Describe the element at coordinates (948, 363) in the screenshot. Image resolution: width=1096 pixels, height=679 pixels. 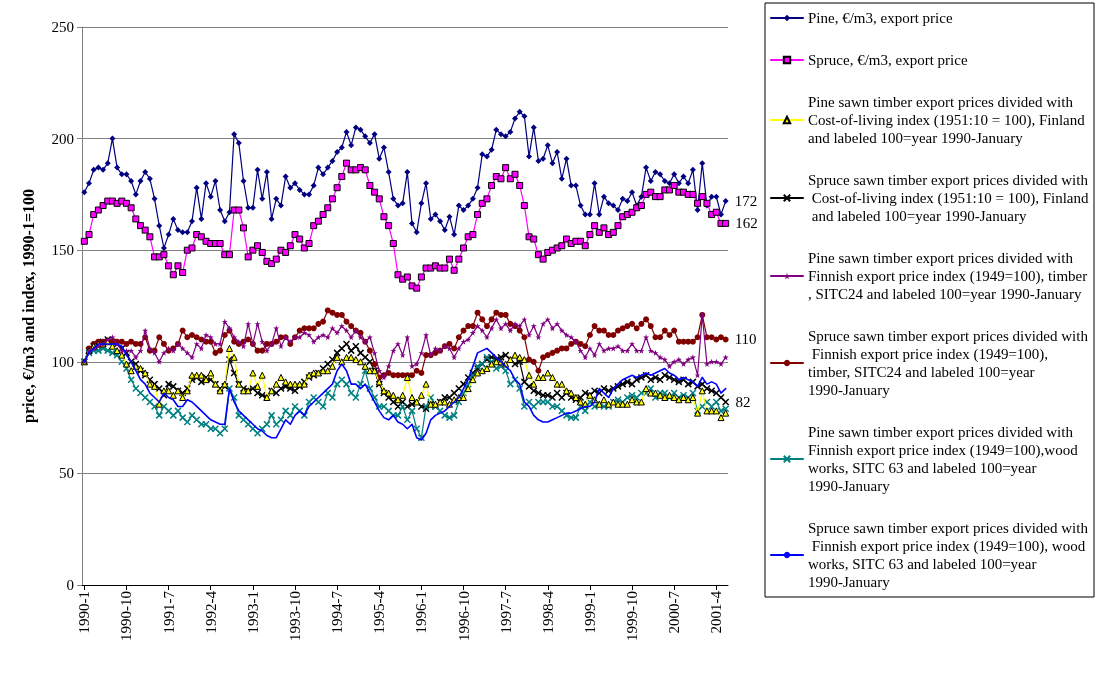
I see `legend-label: Spruce sawn timber export prices divided with Finnish export price index (1949=100), timber, SITC24 and labeled 100=year 1990-January` at that location.